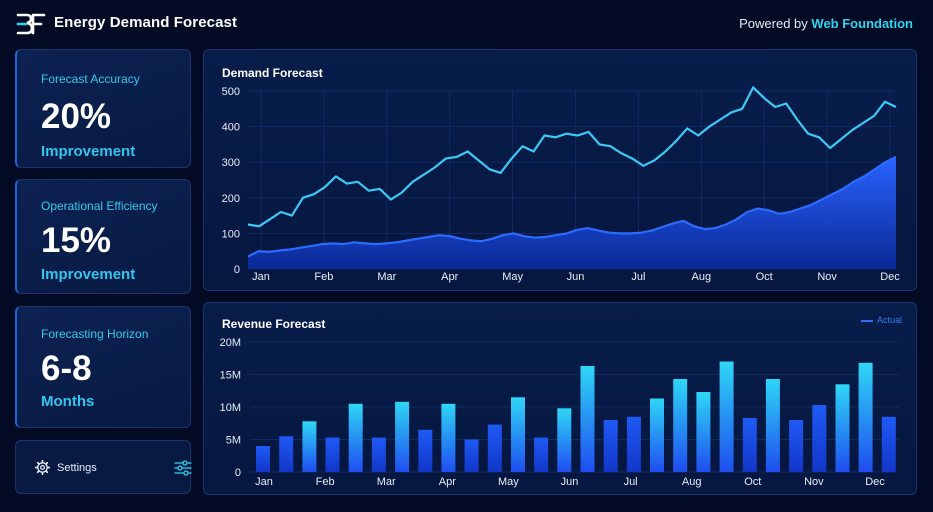 This screenshot has height=512, width=933. I want to click on kpi-card-operational-efficiency: Operational Efficiency 15% Improvement, so click(103, 236).